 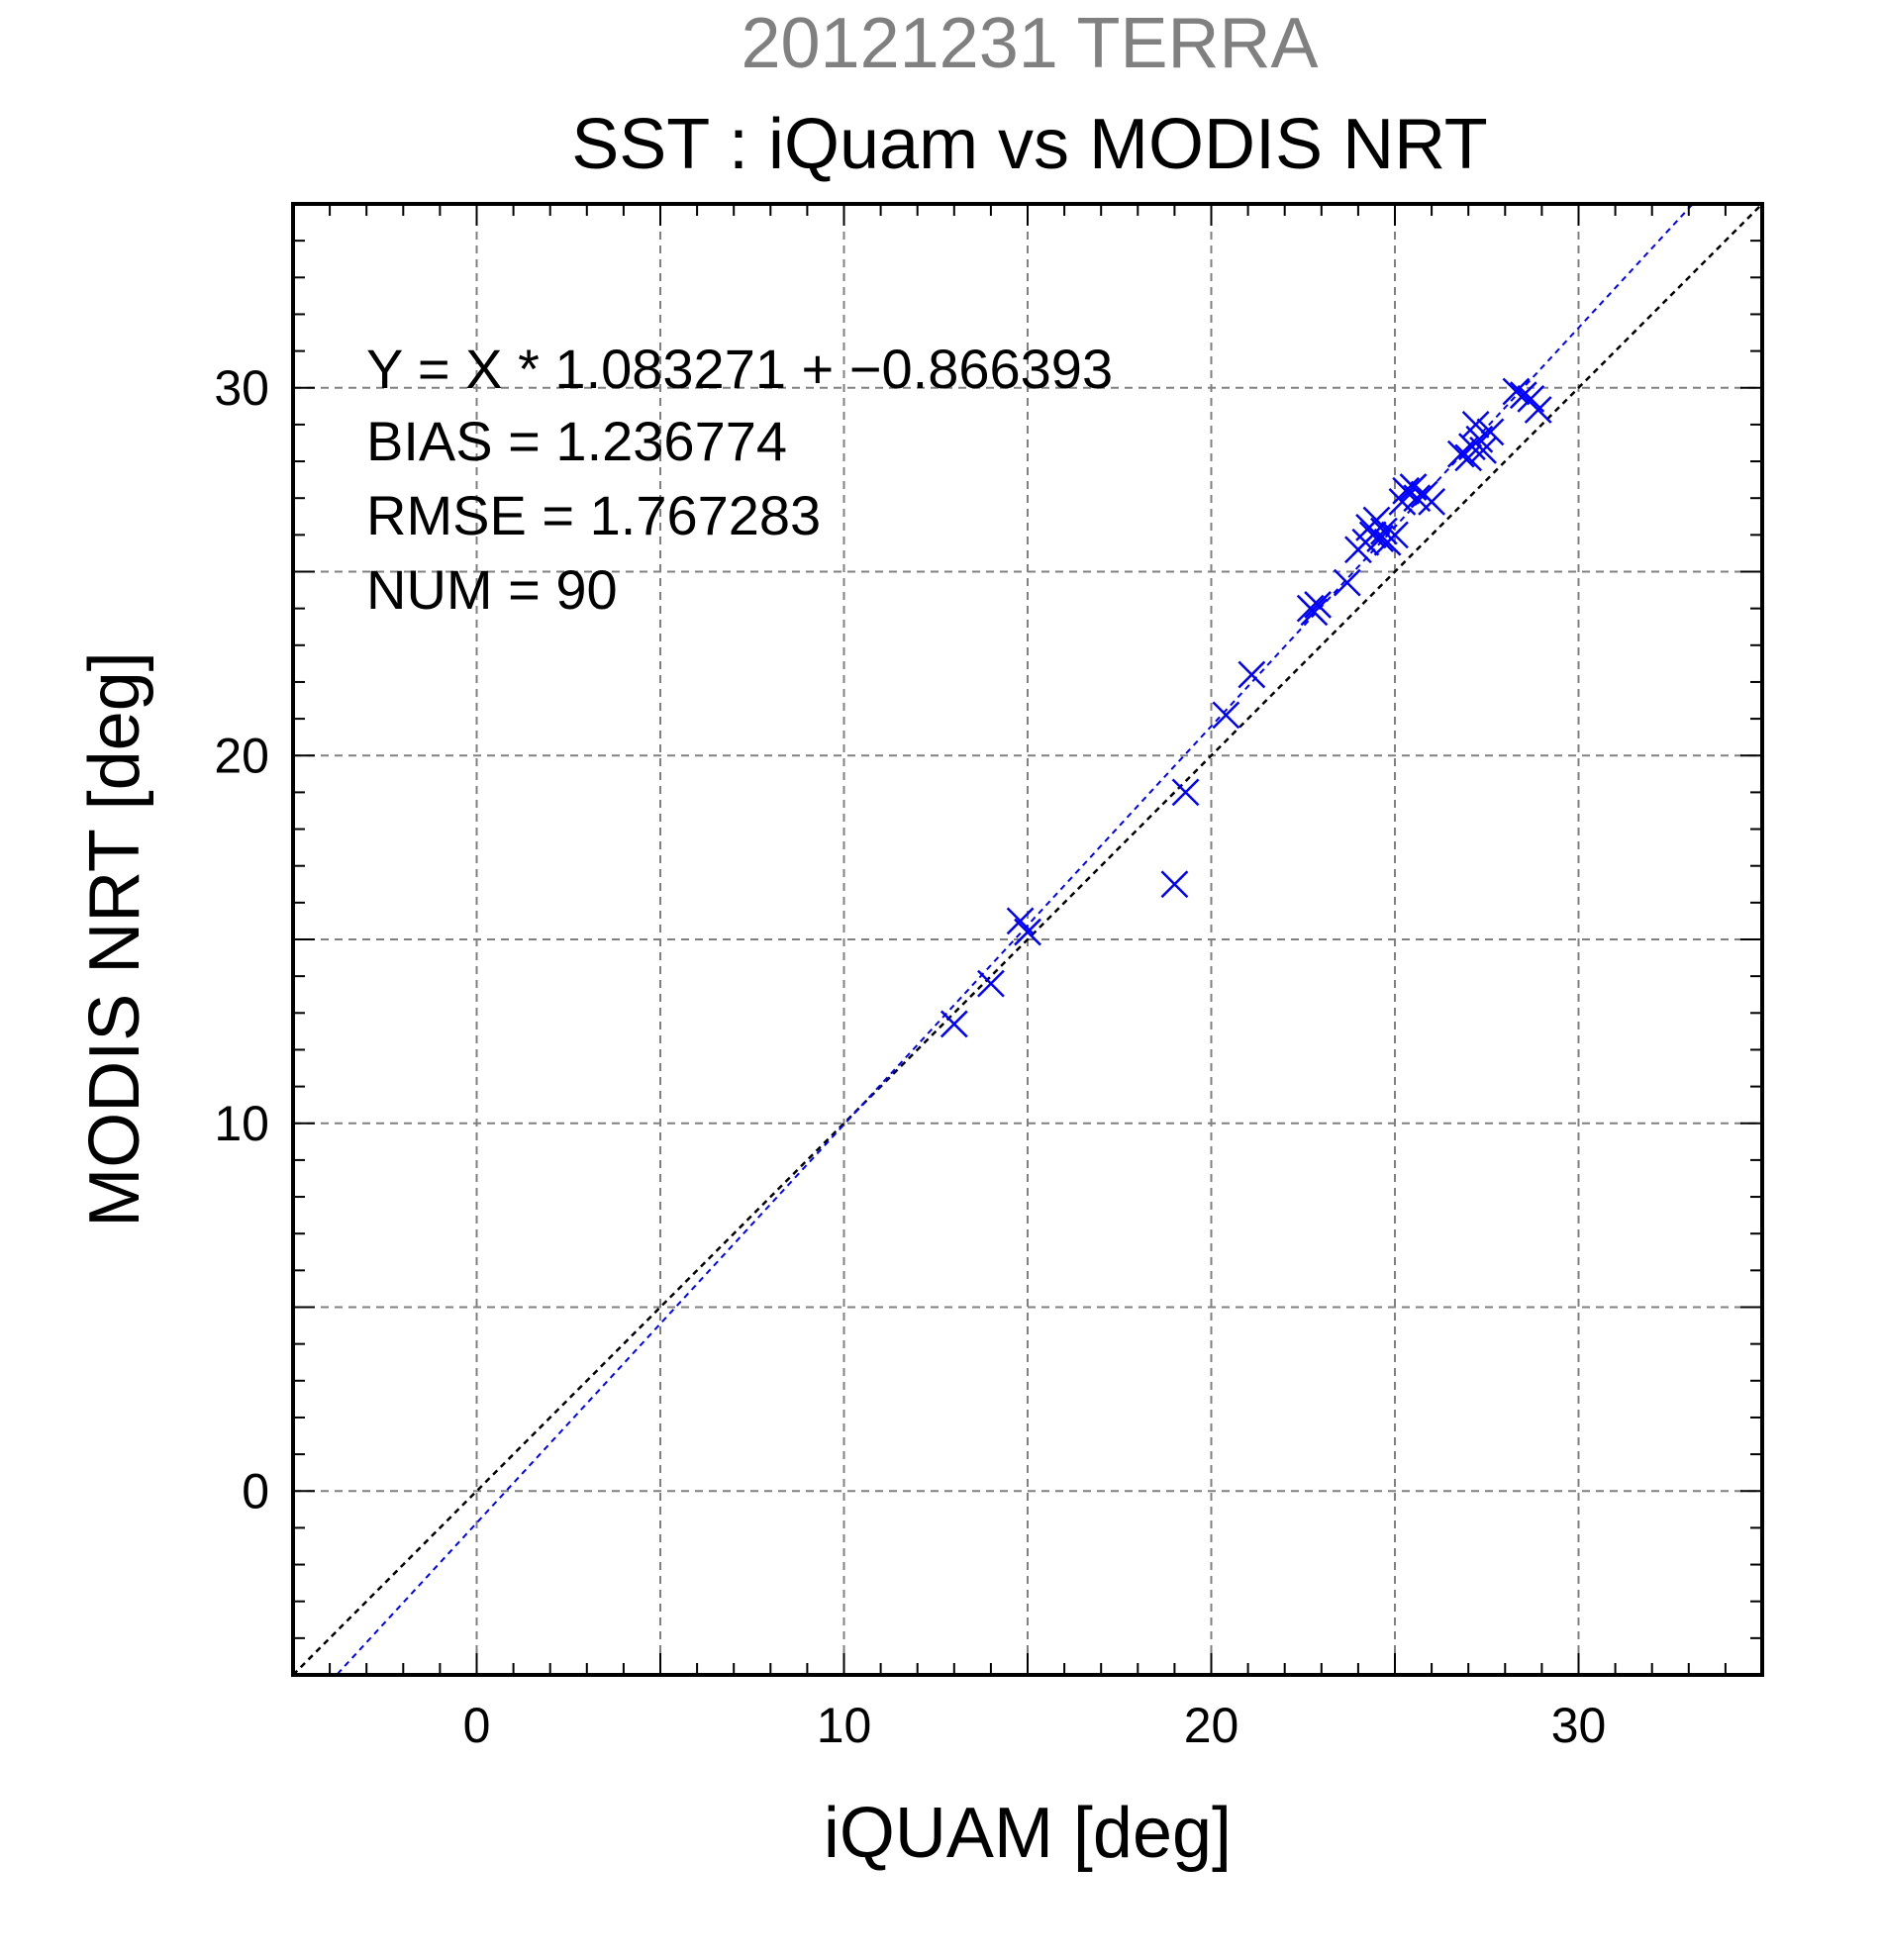 I want to click on y-axis-label: MODIS NRT [deg], so click(x=114, y=939).